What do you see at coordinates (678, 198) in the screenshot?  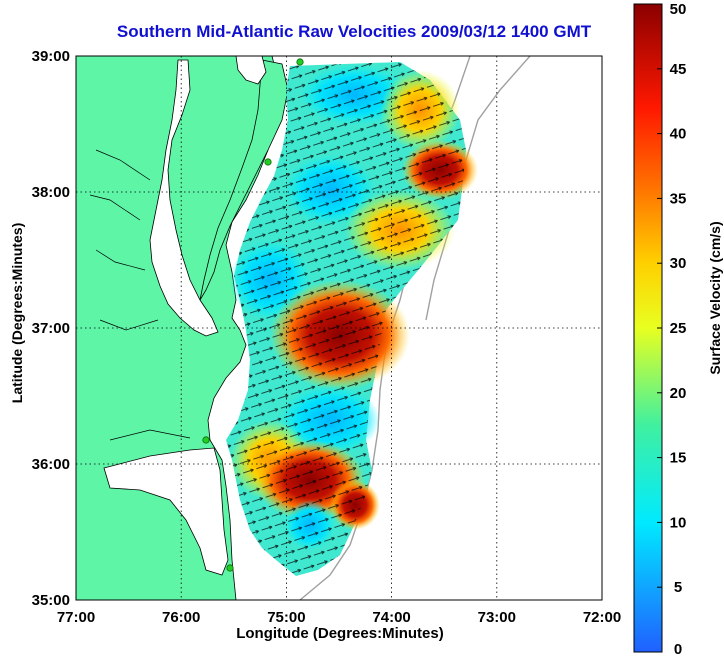 I see `colorbar-tick-label: 35` at bounding box center [678, 198].